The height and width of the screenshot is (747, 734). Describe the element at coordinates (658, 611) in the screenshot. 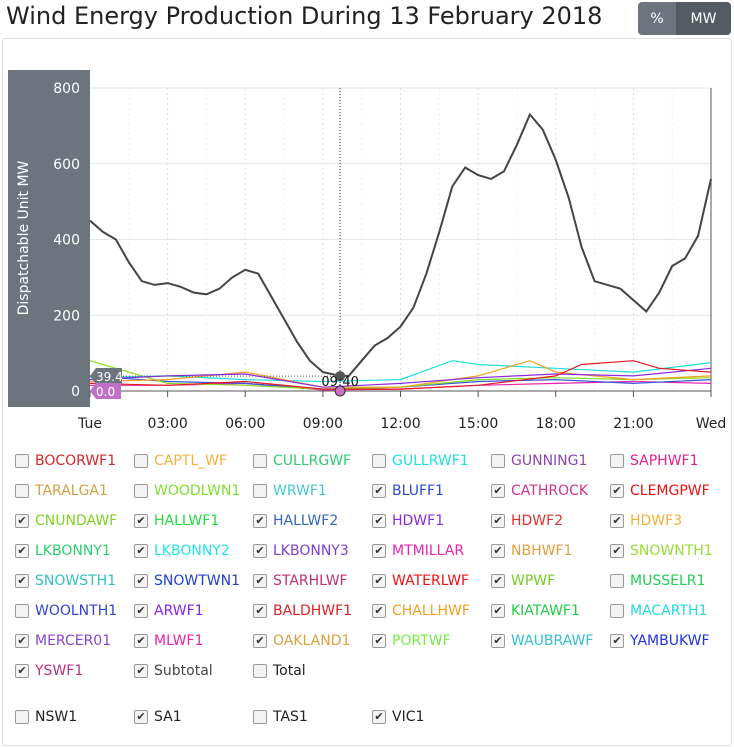

I see `unit-checkbox-macarth1: MACARTH1` at that location.